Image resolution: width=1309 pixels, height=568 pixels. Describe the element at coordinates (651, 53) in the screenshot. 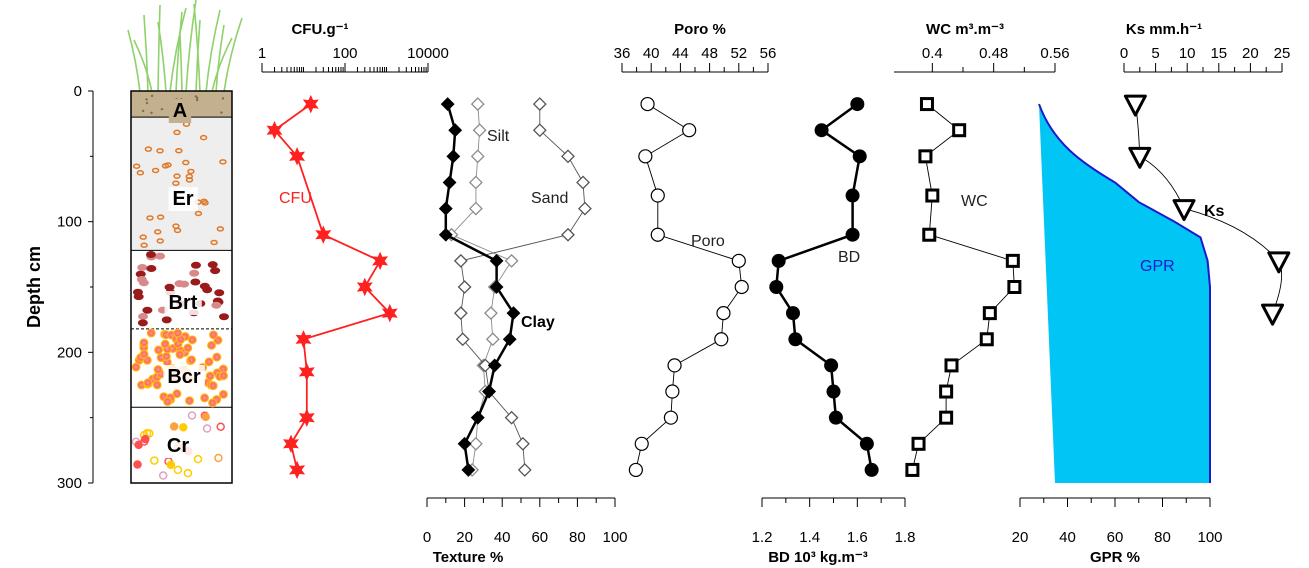

I see `poro-tick-label: 40` at that location.